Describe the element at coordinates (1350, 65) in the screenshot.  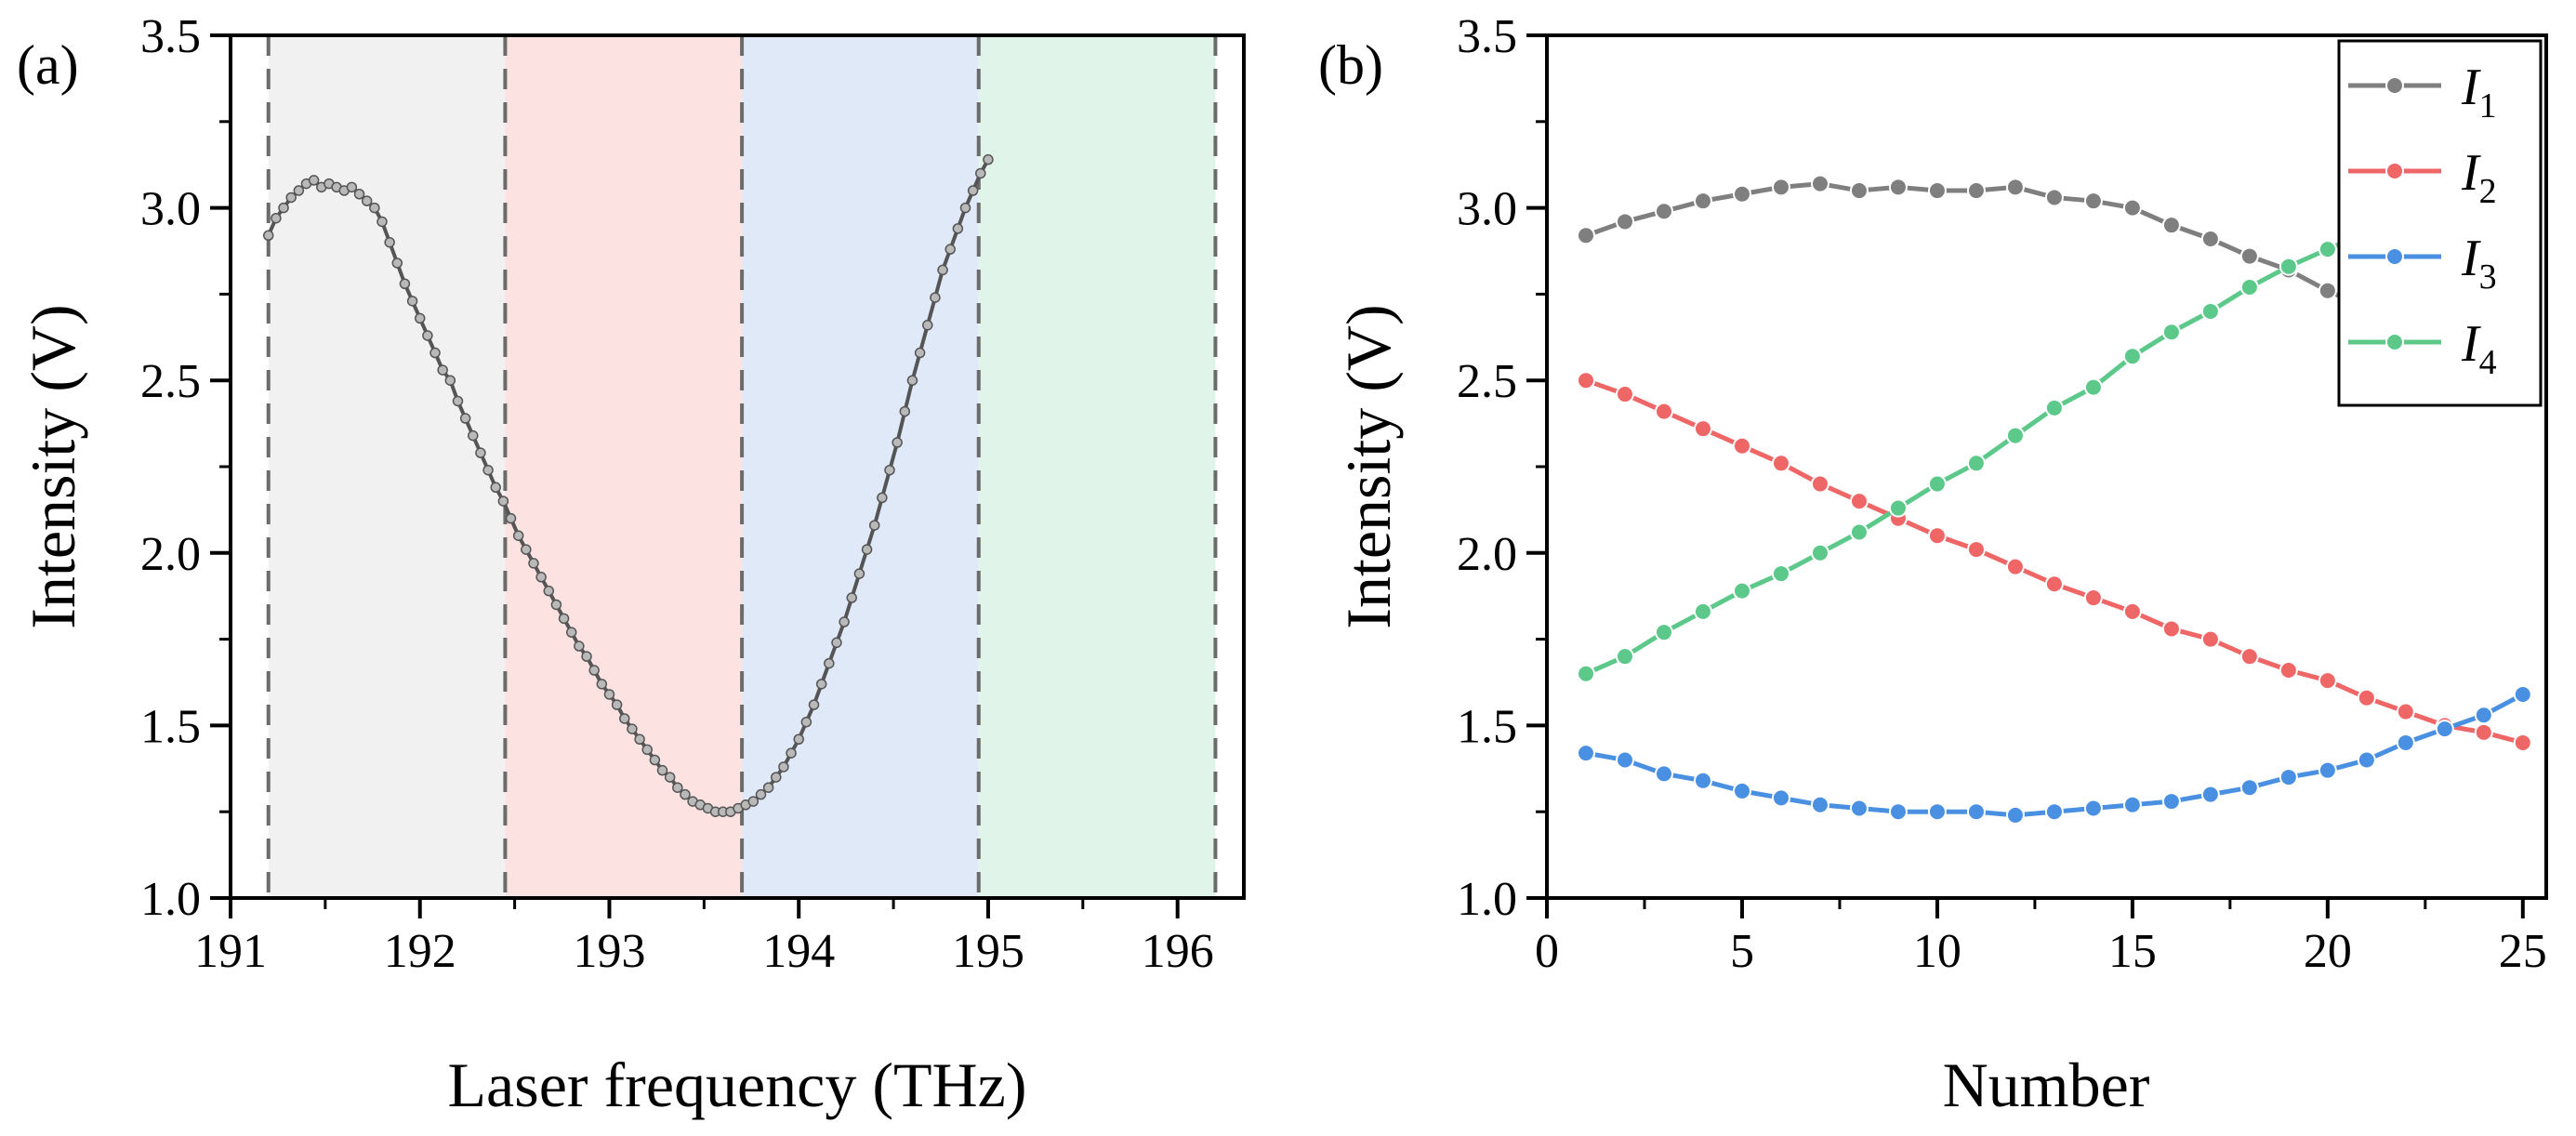
I see `panel-label-b: (b)` at that location.